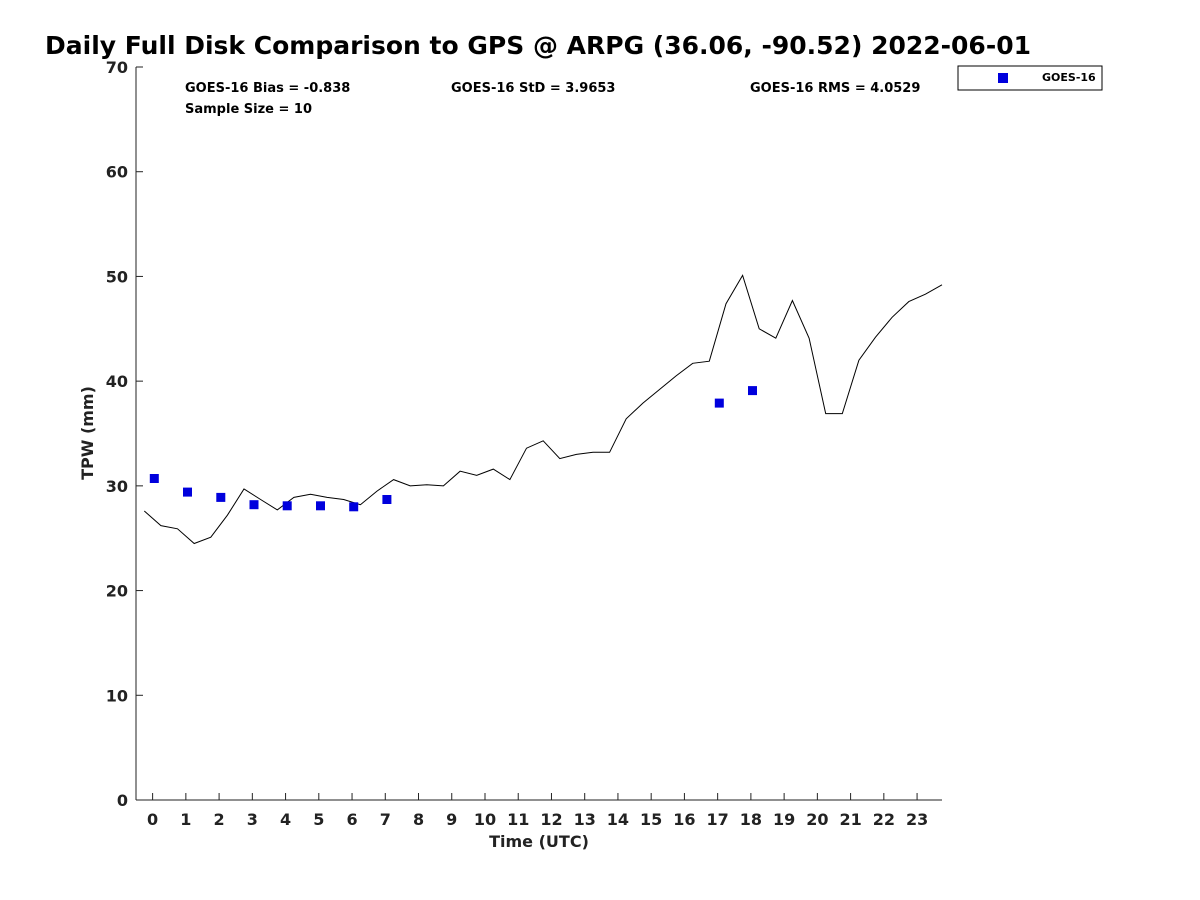  Describe the element at coordinates (1069, 77) in the screenshot. I see `legend-label-goes16: GOES-16` at that location.